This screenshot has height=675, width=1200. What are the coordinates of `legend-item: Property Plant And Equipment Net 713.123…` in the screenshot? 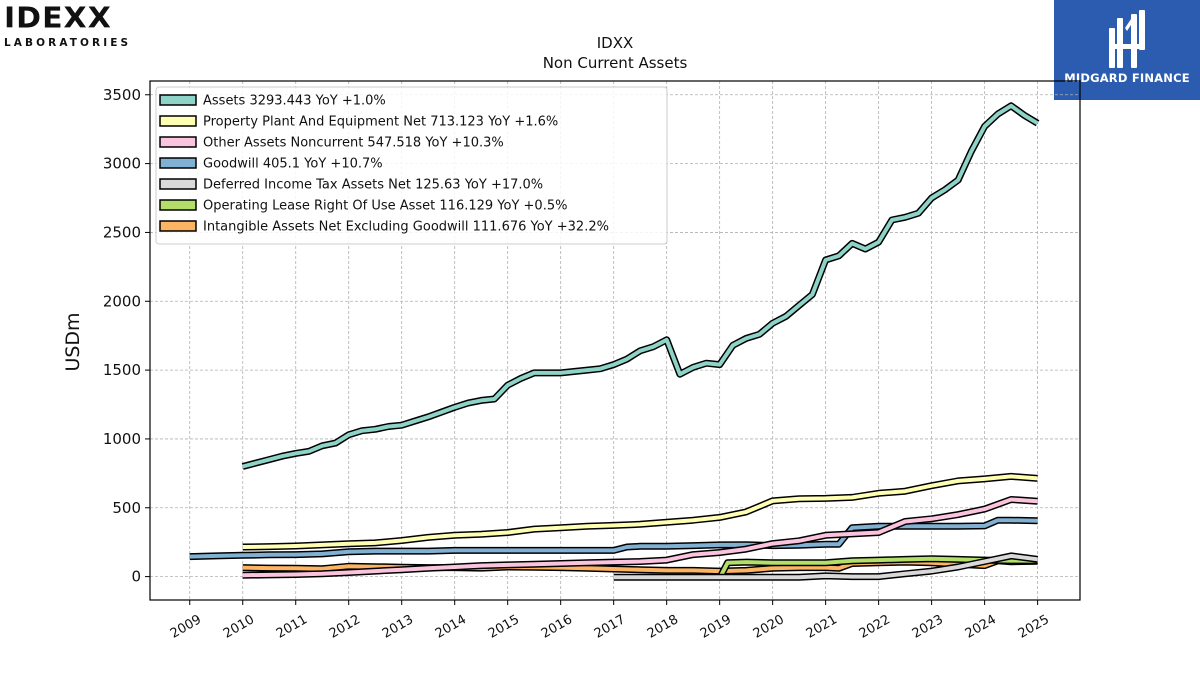 It's located at (358, 122).